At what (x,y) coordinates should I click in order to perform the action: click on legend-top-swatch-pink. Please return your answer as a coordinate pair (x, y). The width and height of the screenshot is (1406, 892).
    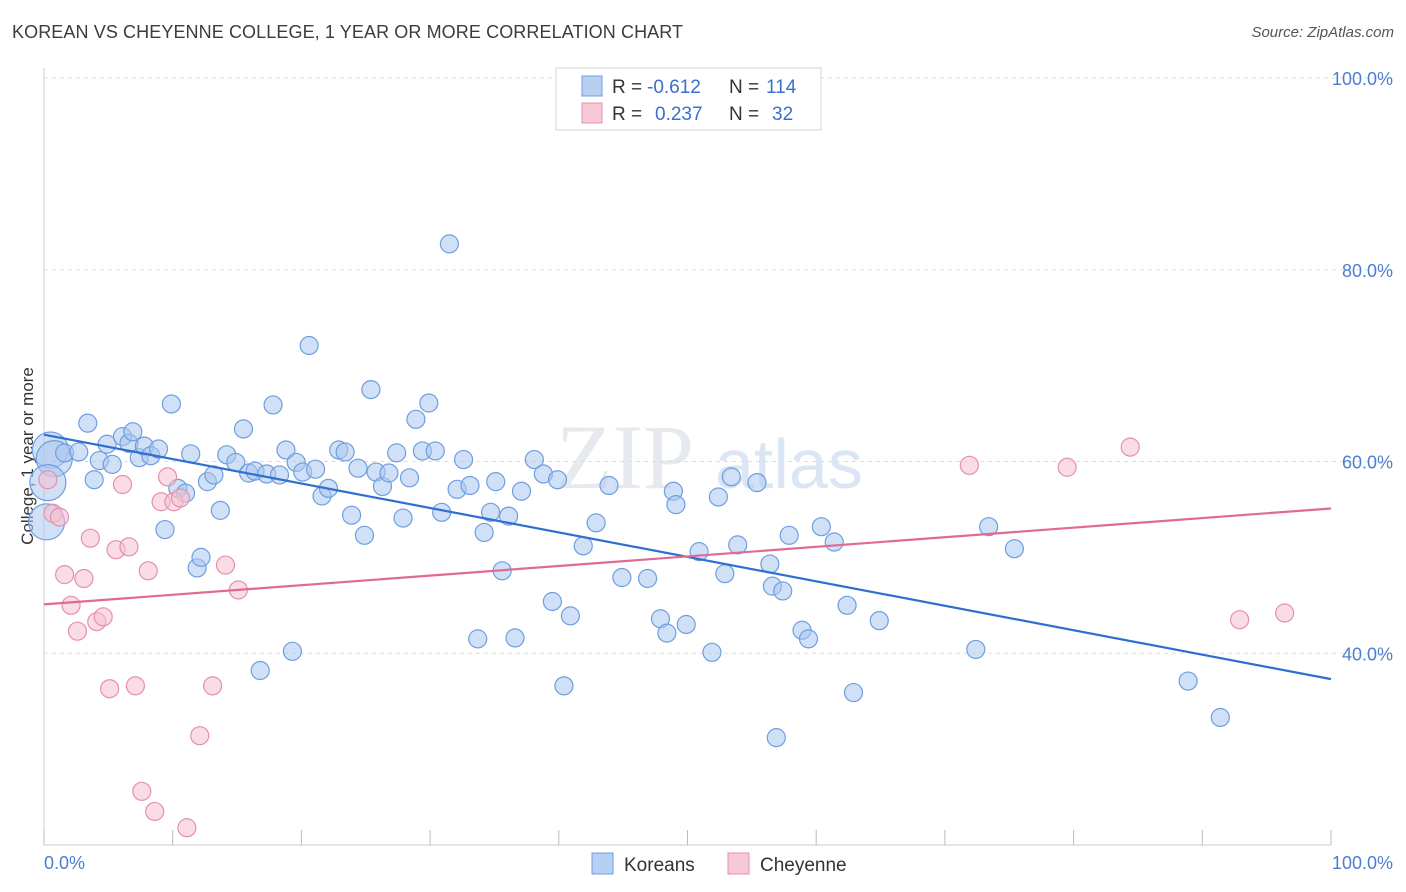
    Looking at the image, I should click on (592, 113).